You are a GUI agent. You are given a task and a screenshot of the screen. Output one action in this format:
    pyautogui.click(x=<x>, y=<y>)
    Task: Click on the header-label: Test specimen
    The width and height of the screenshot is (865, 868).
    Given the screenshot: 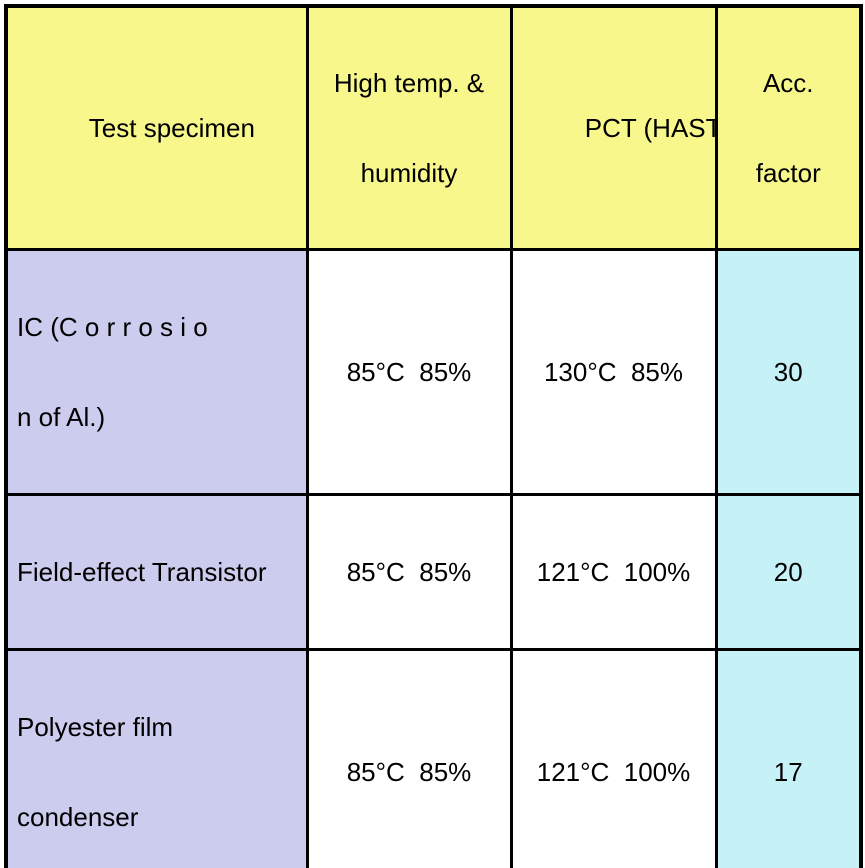 What is the action you would take?
    pyautogui.click(x=172, y=128)
    